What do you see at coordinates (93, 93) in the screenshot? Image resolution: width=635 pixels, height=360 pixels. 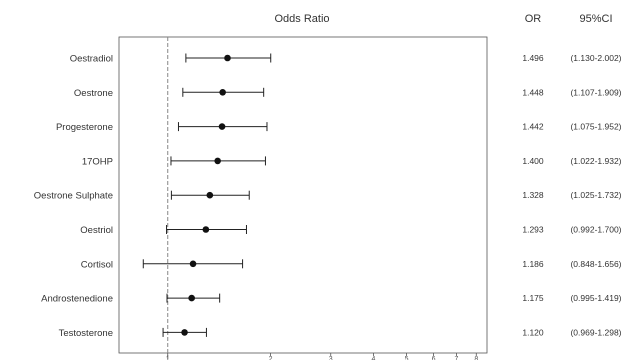 I see `row-label: Oestrone` at bounding box center [93, 93].